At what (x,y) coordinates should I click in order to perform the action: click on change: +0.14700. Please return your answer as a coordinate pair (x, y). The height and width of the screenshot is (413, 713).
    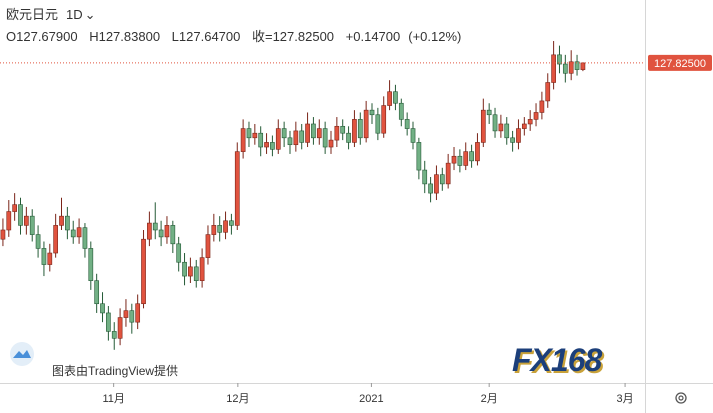
    Looking at the image, I should click on (373, 36).